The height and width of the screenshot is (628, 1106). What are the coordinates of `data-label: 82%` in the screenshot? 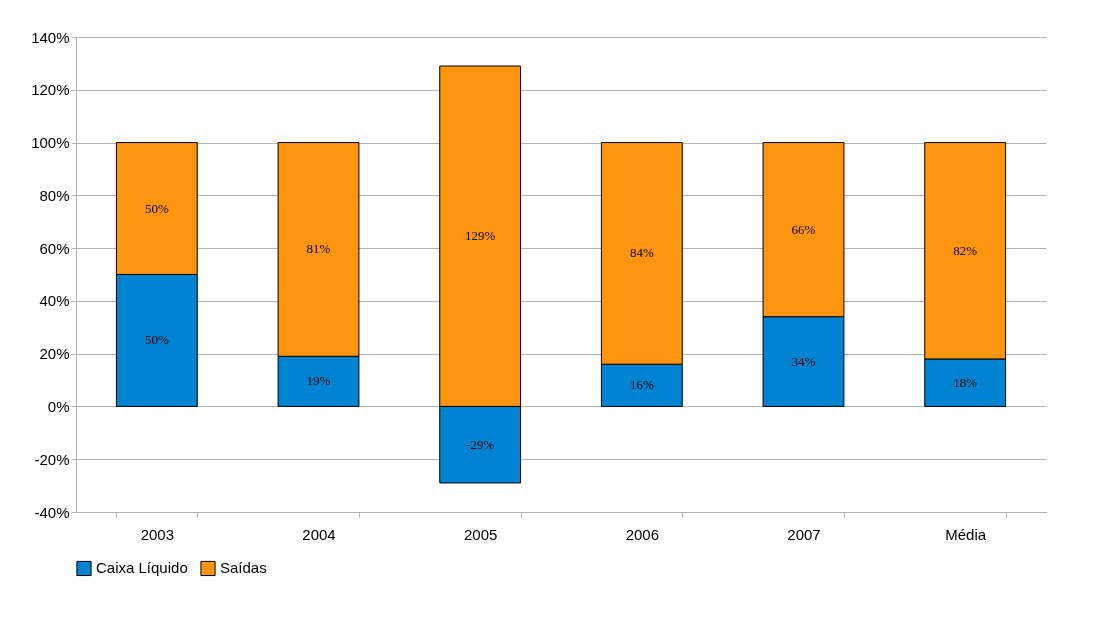 It's located at (965, 250).